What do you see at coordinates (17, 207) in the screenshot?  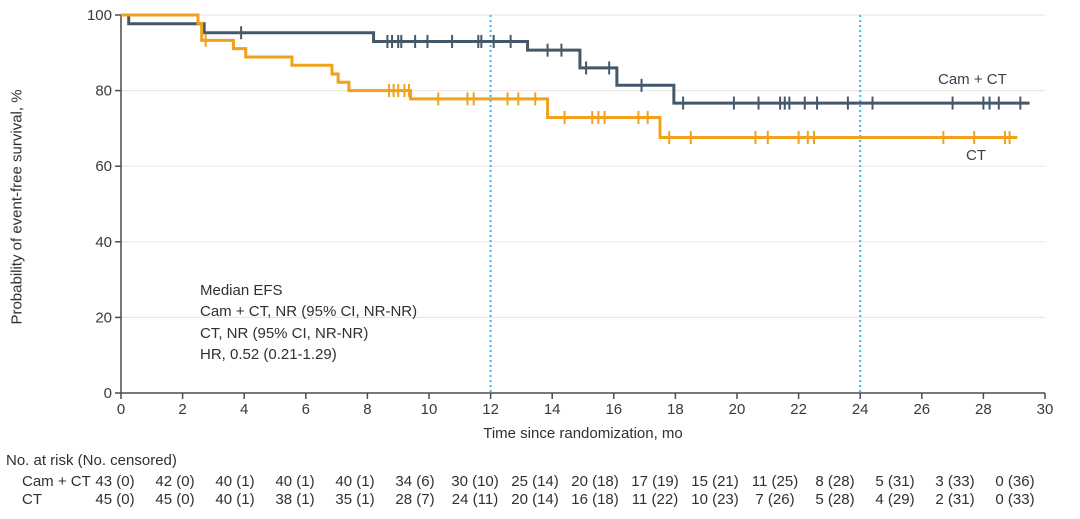 I see `y-axis-title: Probability of event-free survival, %` at bounding box center [17, 207].